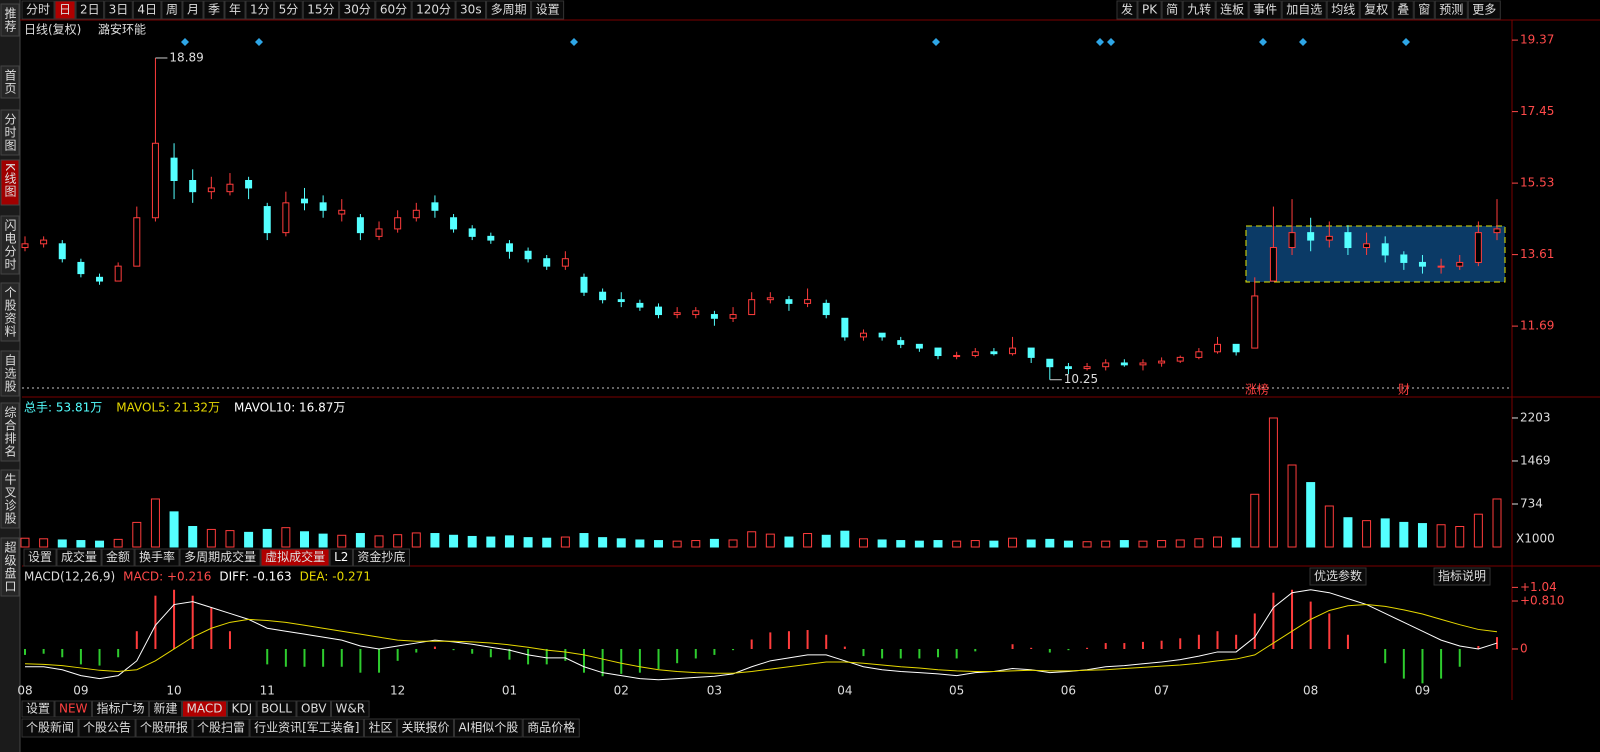  Describe the element at coordinates (10, 498) in the screenshot. I see `side-tab-label: 牛叉诊股` at that location.